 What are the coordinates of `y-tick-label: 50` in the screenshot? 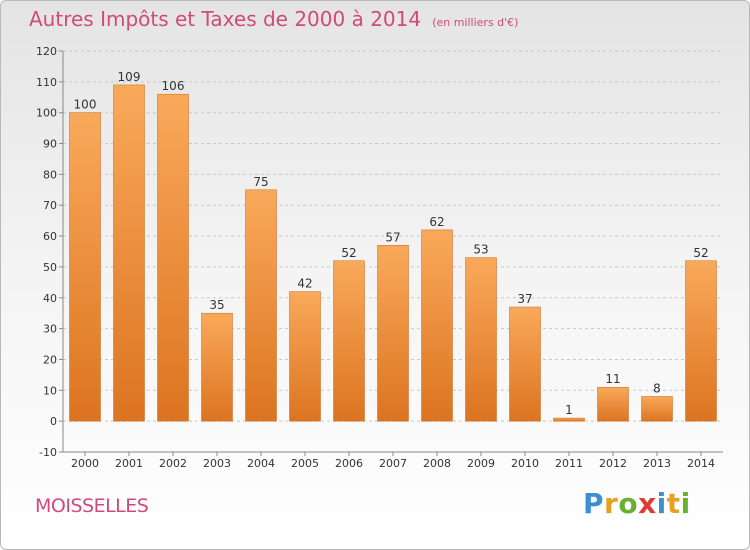 It's located at (50, 267).